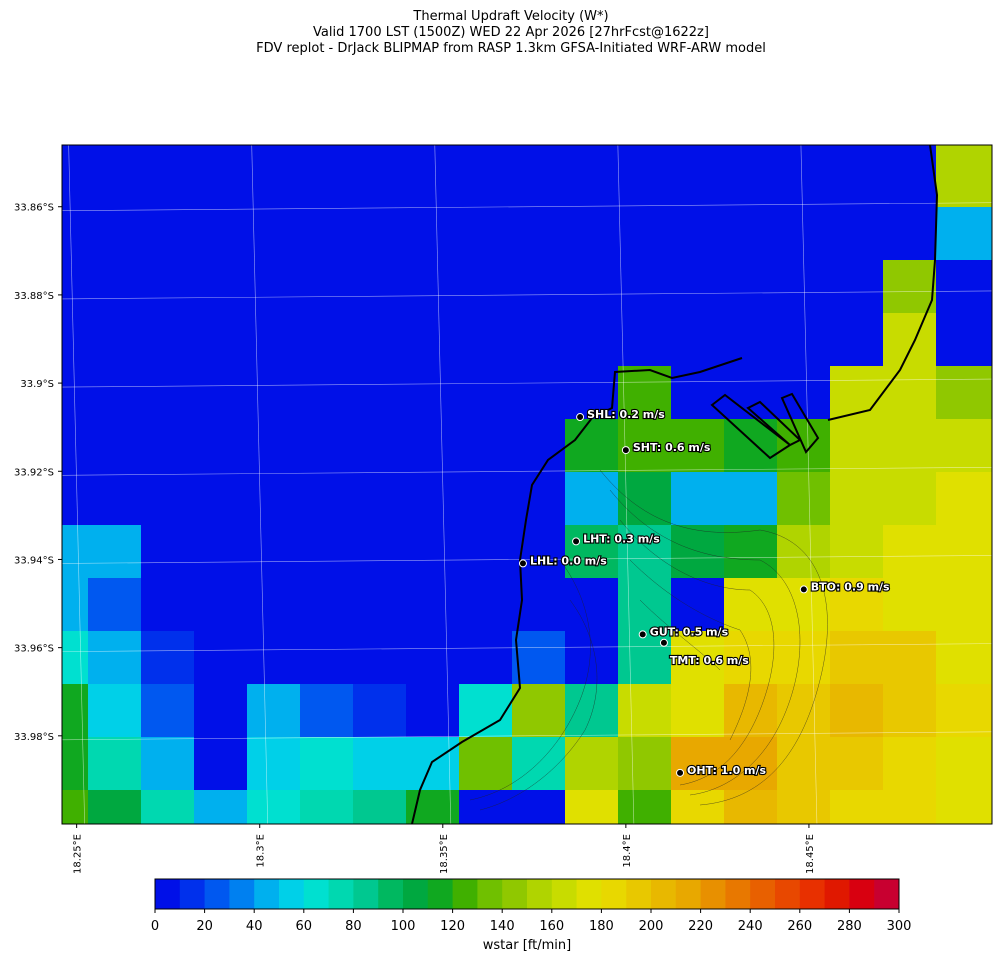 The image size is (1001, 966). I want to click on colorbar-tick-label: 40, so click(254, 926).